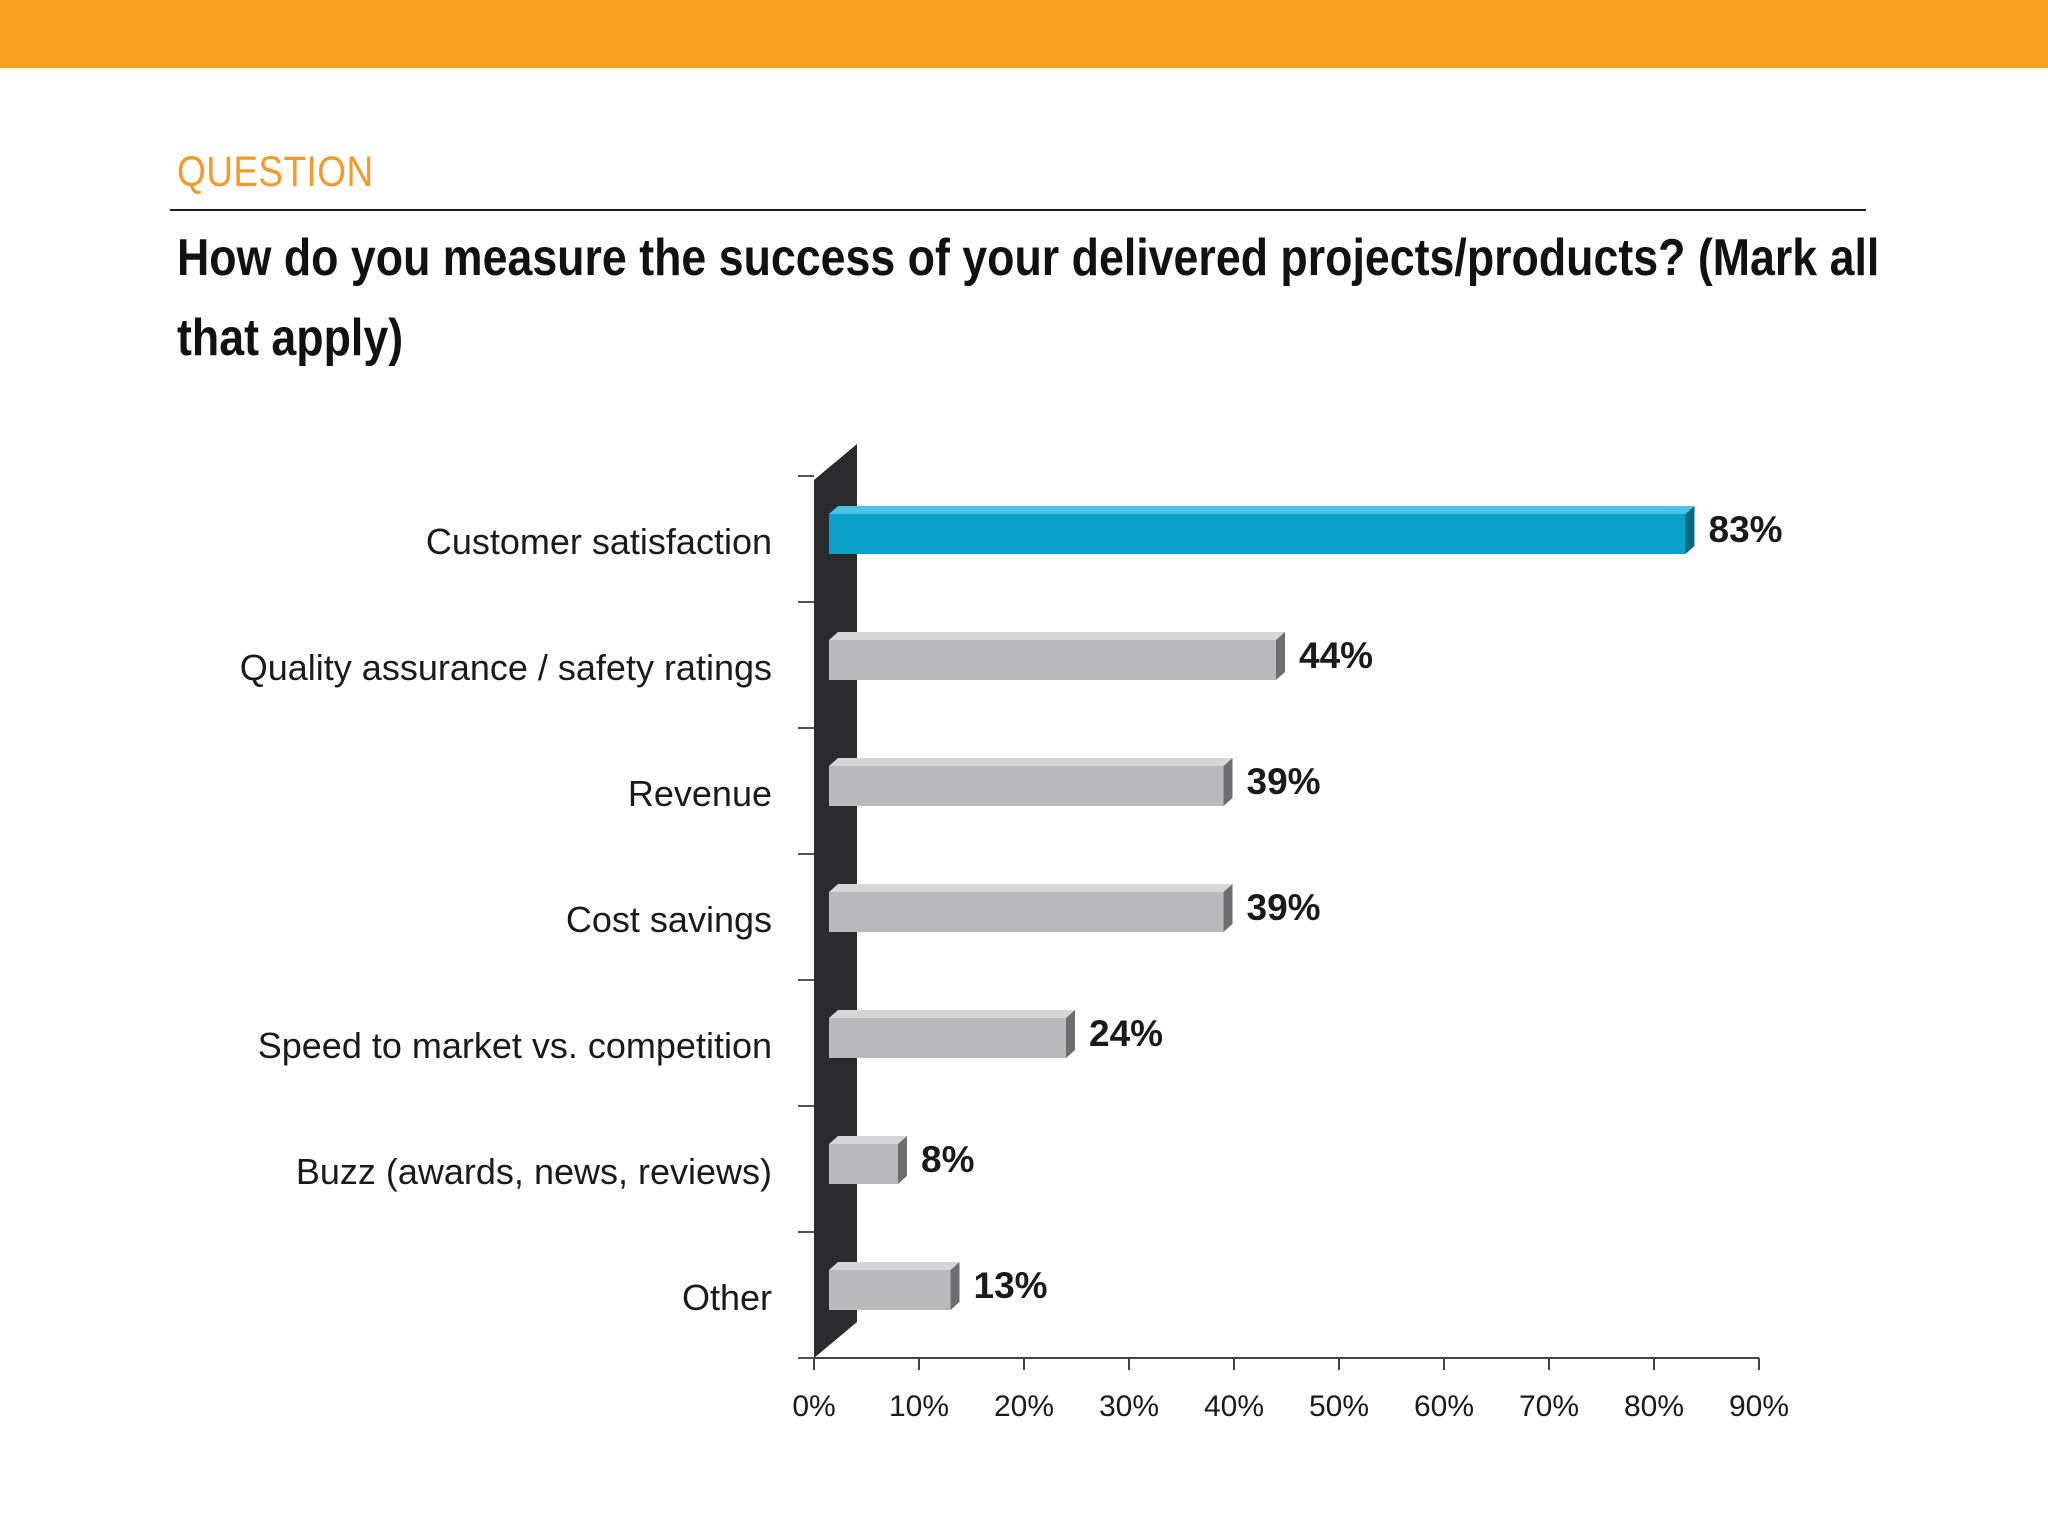  What do you see at coordinates (1336, 655) in the screenshot?
I see `value-label: 44%` at bounding box center [1336, 655].